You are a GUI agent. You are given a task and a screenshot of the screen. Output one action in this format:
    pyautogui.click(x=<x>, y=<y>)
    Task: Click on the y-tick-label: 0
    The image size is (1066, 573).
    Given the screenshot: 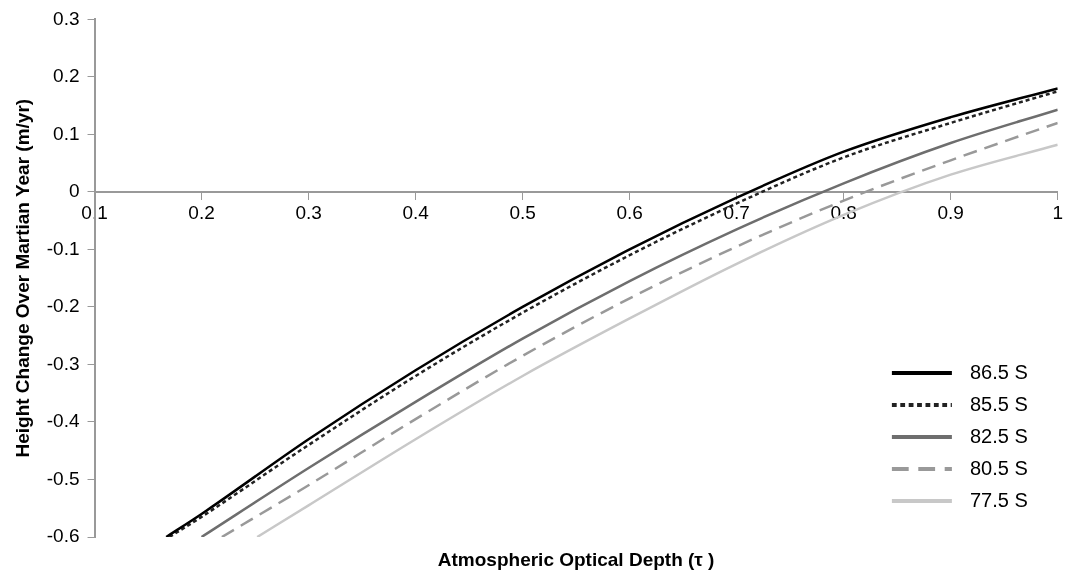 What is the action you would take?
    pyautogui.click(x=74, y=191)
    